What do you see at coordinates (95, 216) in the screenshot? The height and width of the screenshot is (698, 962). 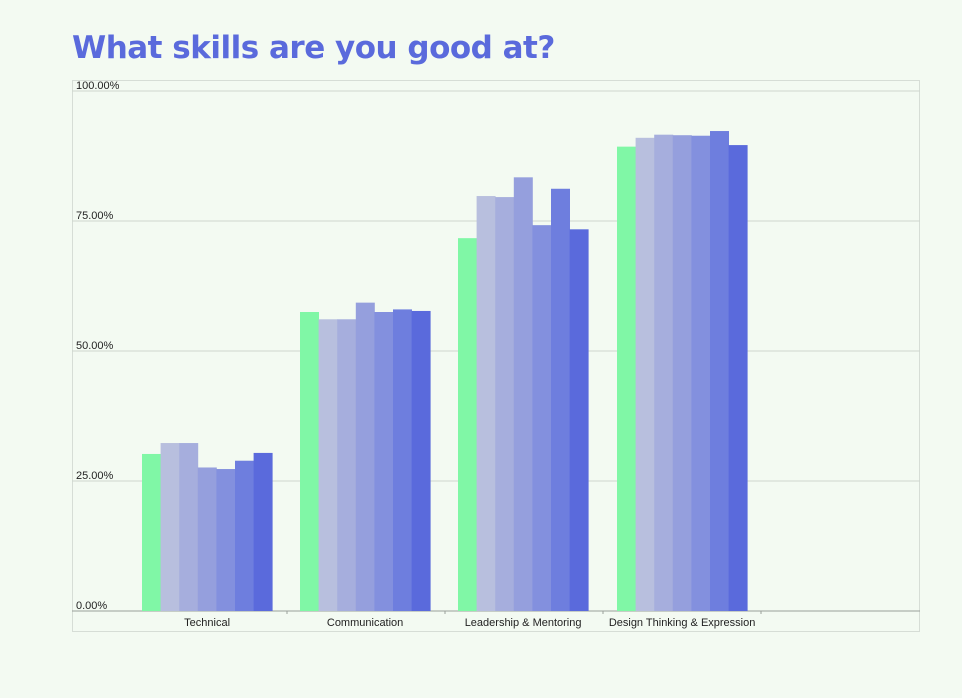 I see `y-tick-label: 75.00%` at bounding box center [95, 216].